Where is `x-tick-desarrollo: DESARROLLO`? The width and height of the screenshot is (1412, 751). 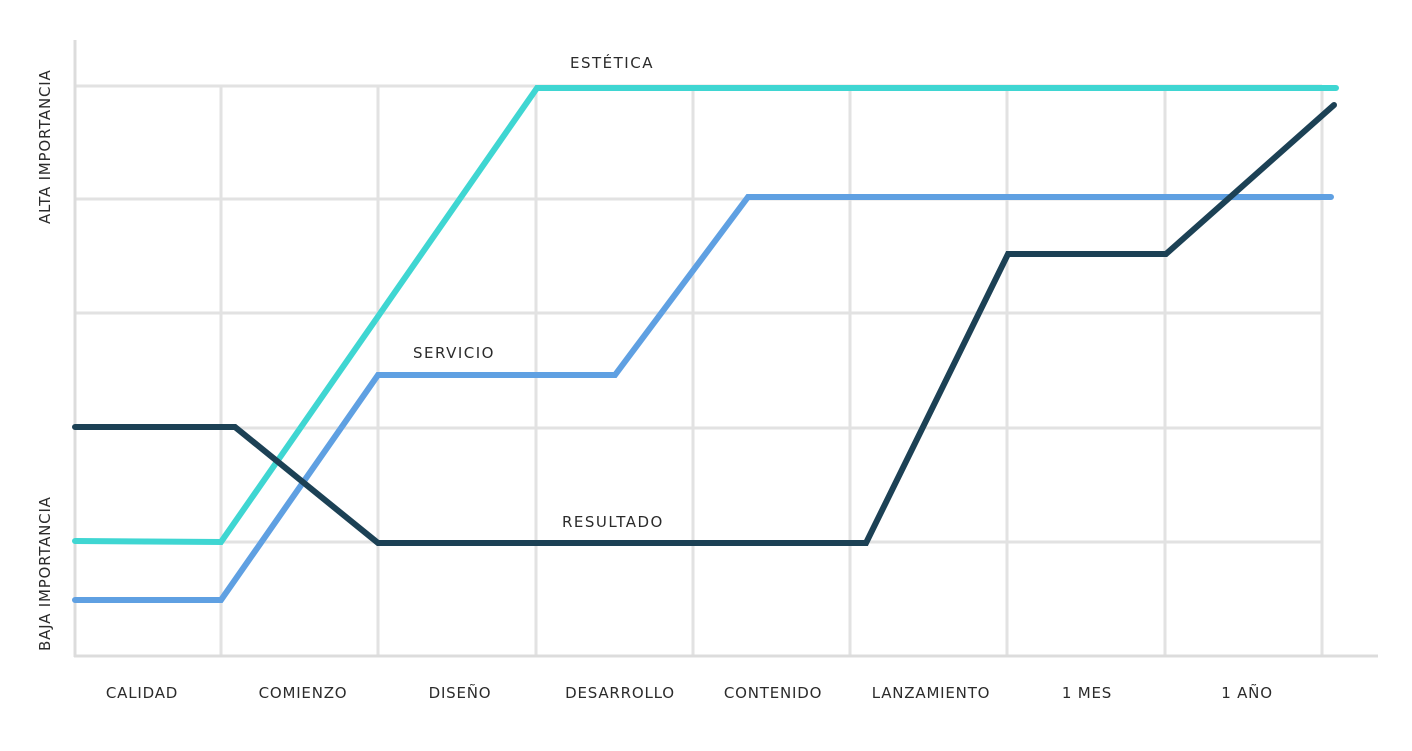 x-tick-desarrollo: DESARROLLO is located at coordinates (620, 693).